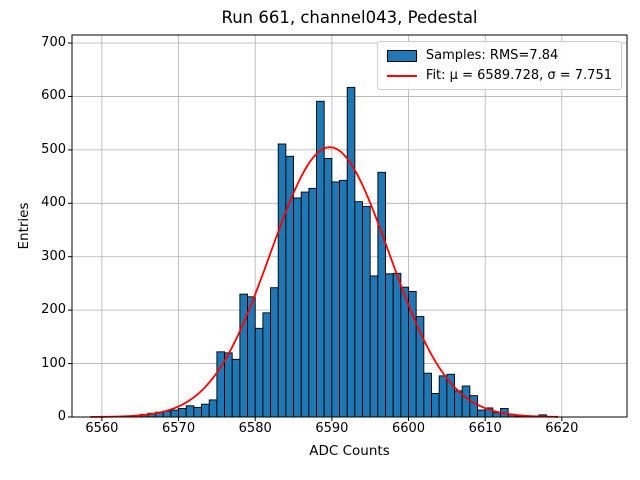 This screenshot has height=480, width=640. I want to click on legend-fit-row: Fit: μ = 6589.728, σ = 7.751, so click(499, 75).